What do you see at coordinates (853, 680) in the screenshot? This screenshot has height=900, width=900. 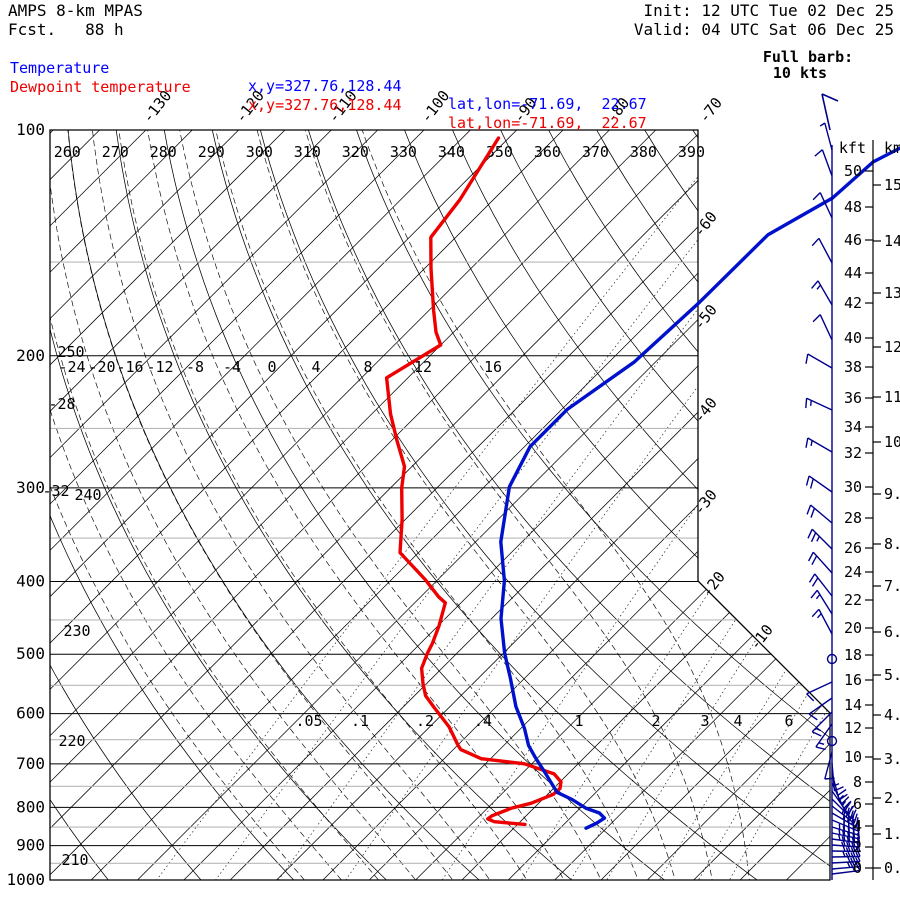 I see `kft-tick-label: 16` at bounding box center [853, 680].